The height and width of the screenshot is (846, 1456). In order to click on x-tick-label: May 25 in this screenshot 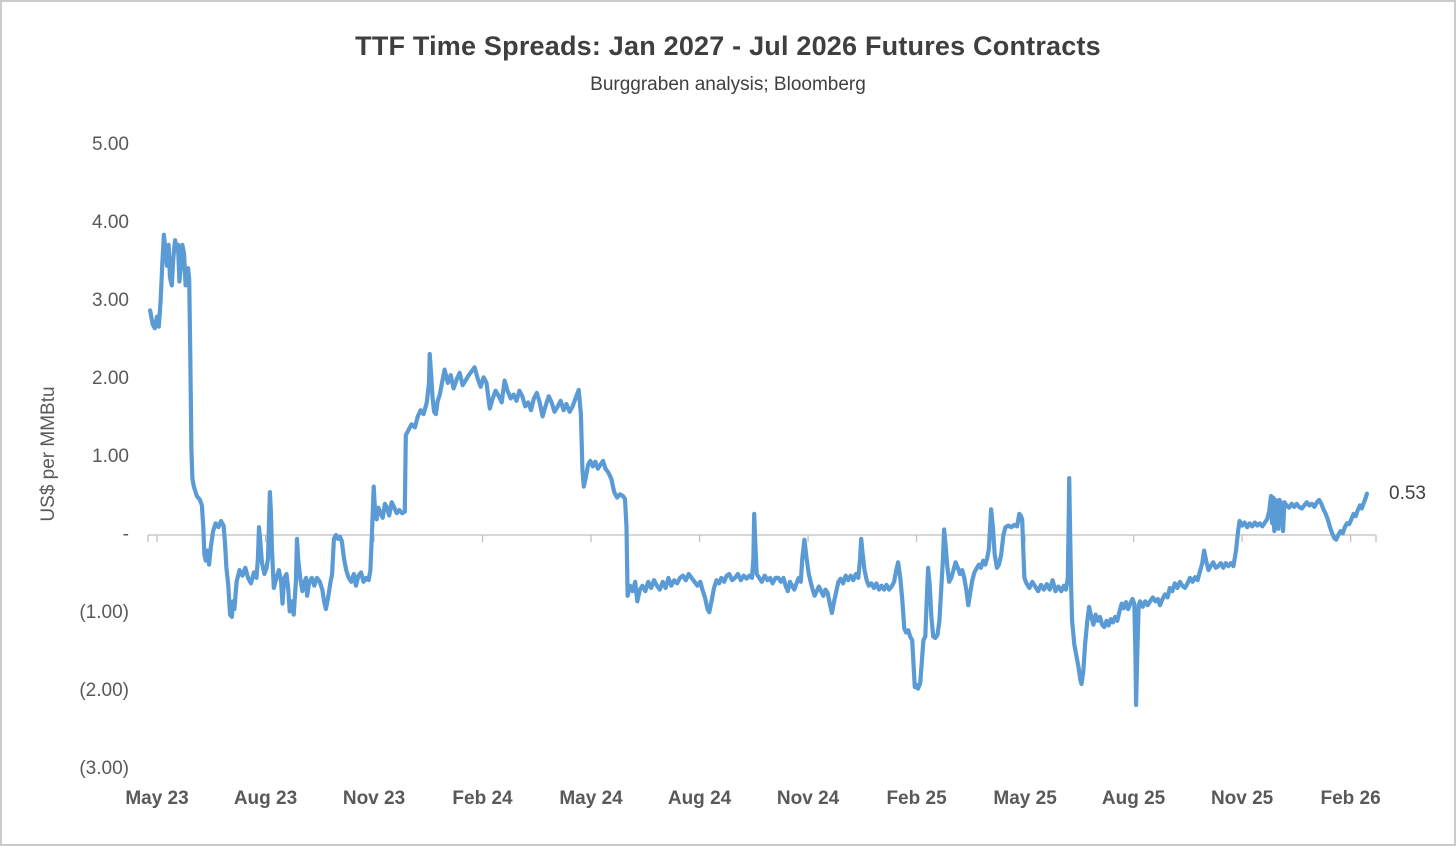, I will do `click(1025, 798)`.